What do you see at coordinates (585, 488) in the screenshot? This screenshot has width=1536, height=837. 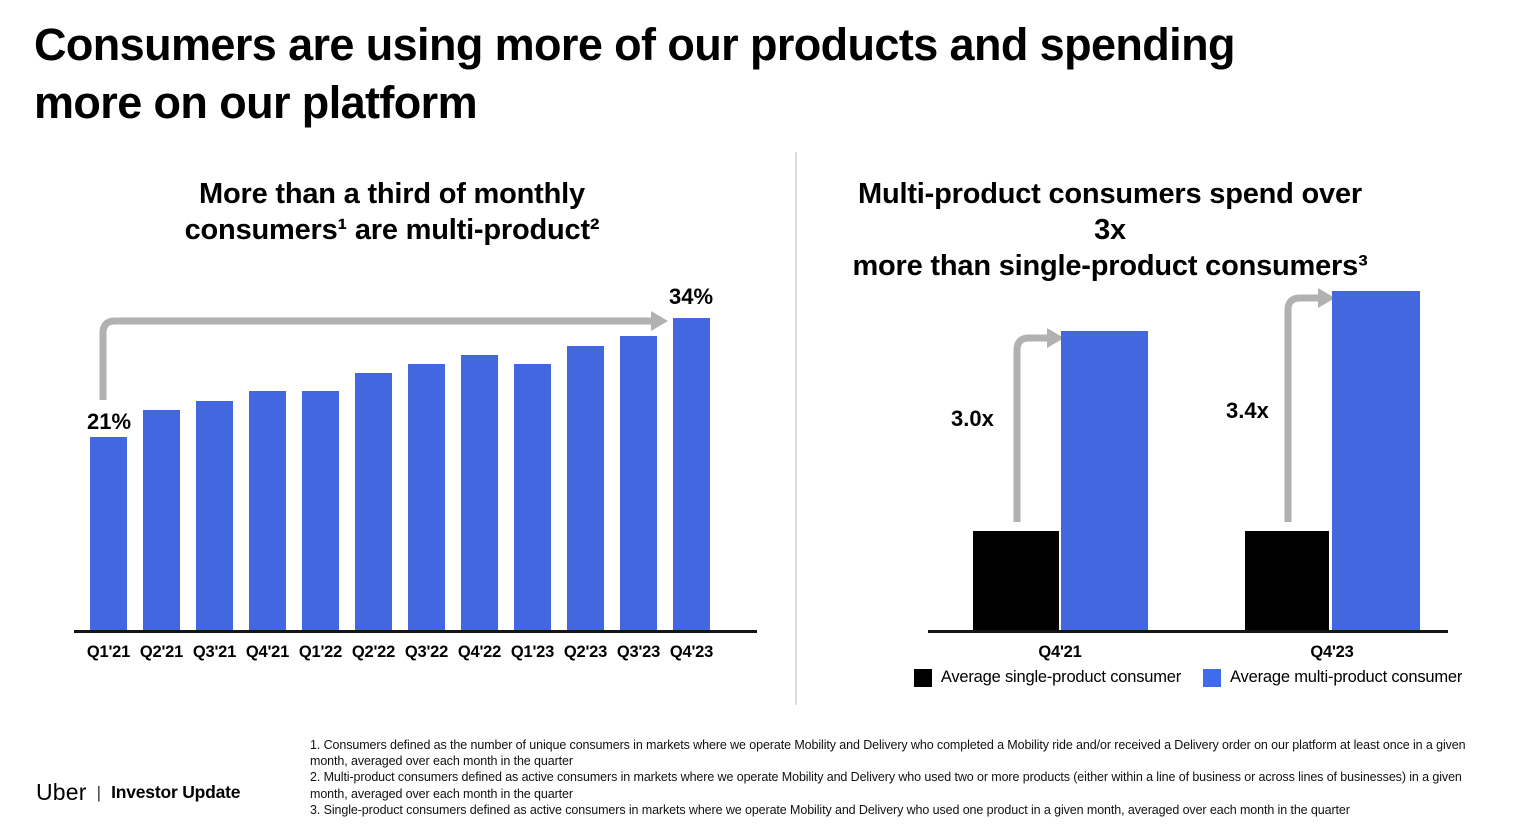 I see `bar-Q2'23` at bounding box center [585, 488].